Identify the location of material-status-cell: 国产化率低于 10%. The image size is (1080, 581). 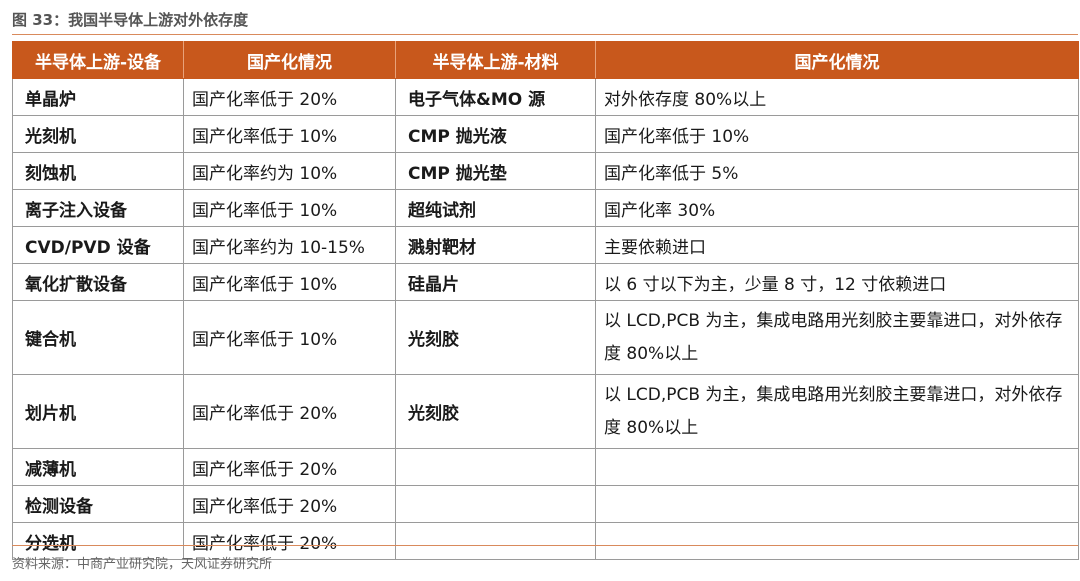
(837, 134).